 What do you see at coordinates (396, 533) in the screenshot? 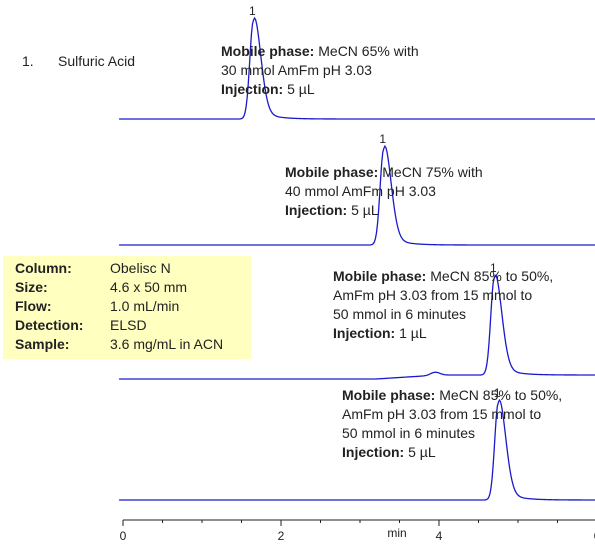
I see `x-axis-unit: min` at bounding box center [396, 533].